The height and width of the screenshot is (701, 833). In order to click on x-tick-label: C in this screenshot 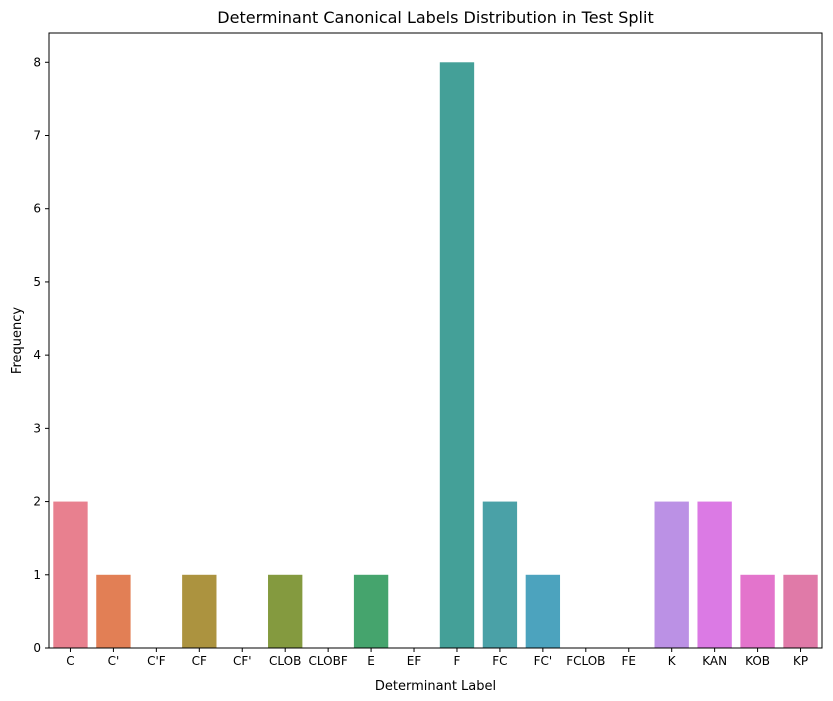, I will do `click(70, 661)`.